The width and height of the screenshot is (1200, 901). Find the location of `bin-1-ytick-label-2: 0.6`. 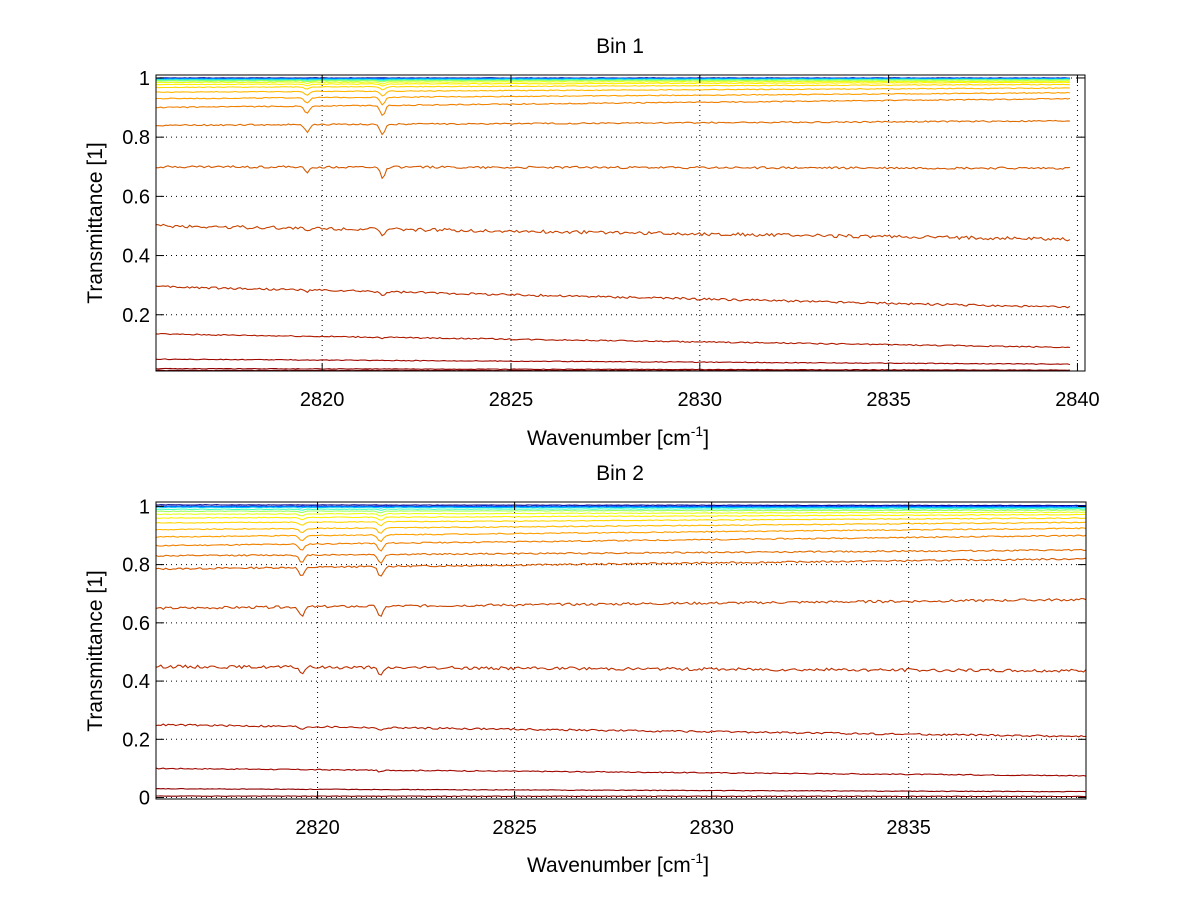

bin-1-ytick-label-2: 0.6 is located at coordinates (136, 197).